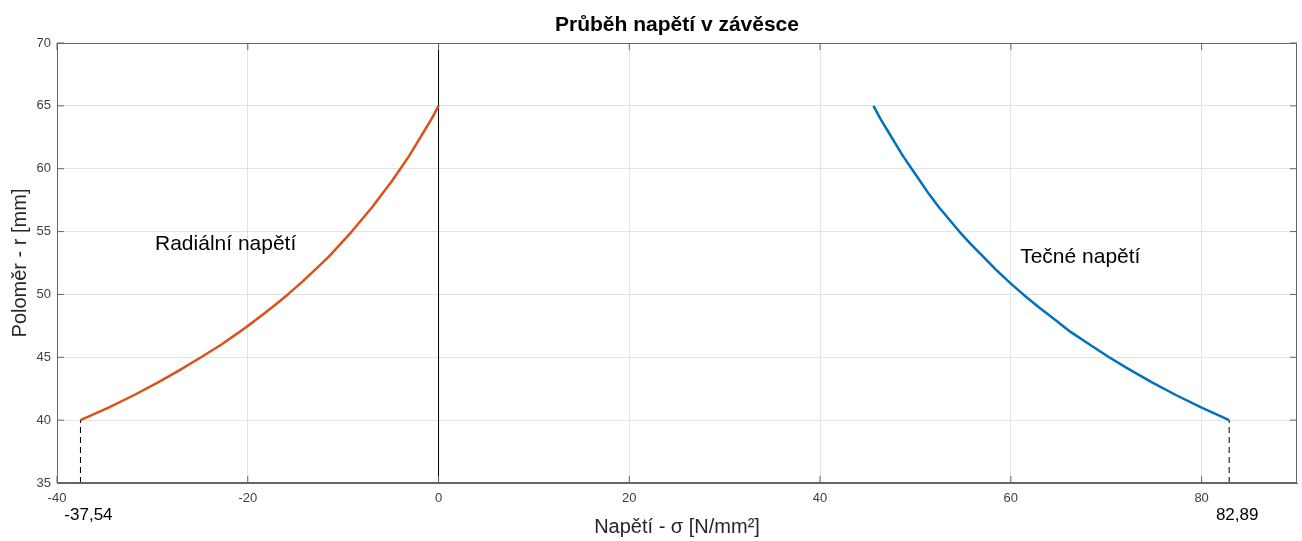 This screenshot has height=541, width=1302. I want to click on y-tick-label: 40, so click(43, 419).